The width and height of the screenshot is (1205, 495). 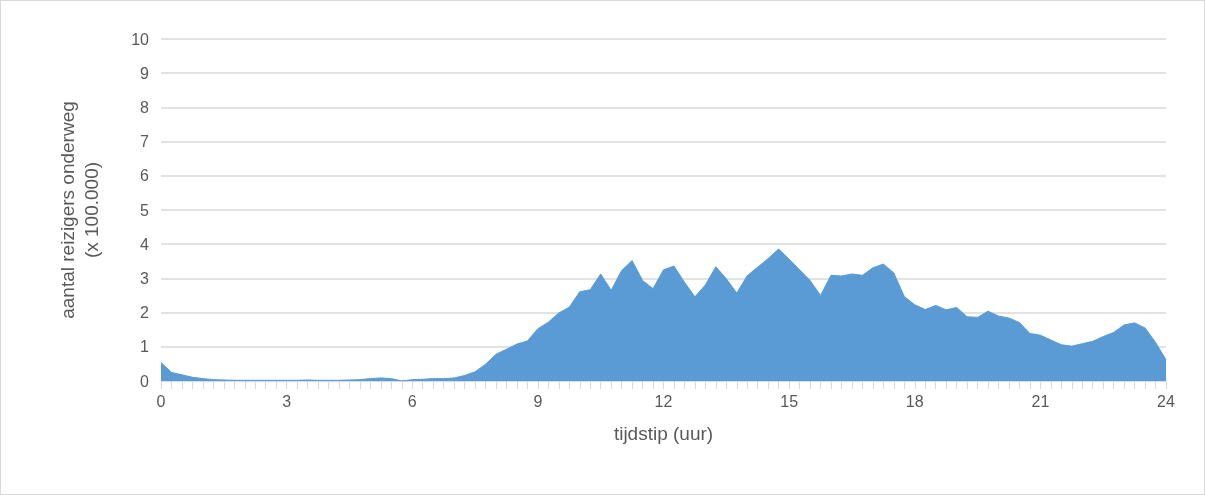 I want to click on y-tick-label: 9, so click(x=145, y=73).